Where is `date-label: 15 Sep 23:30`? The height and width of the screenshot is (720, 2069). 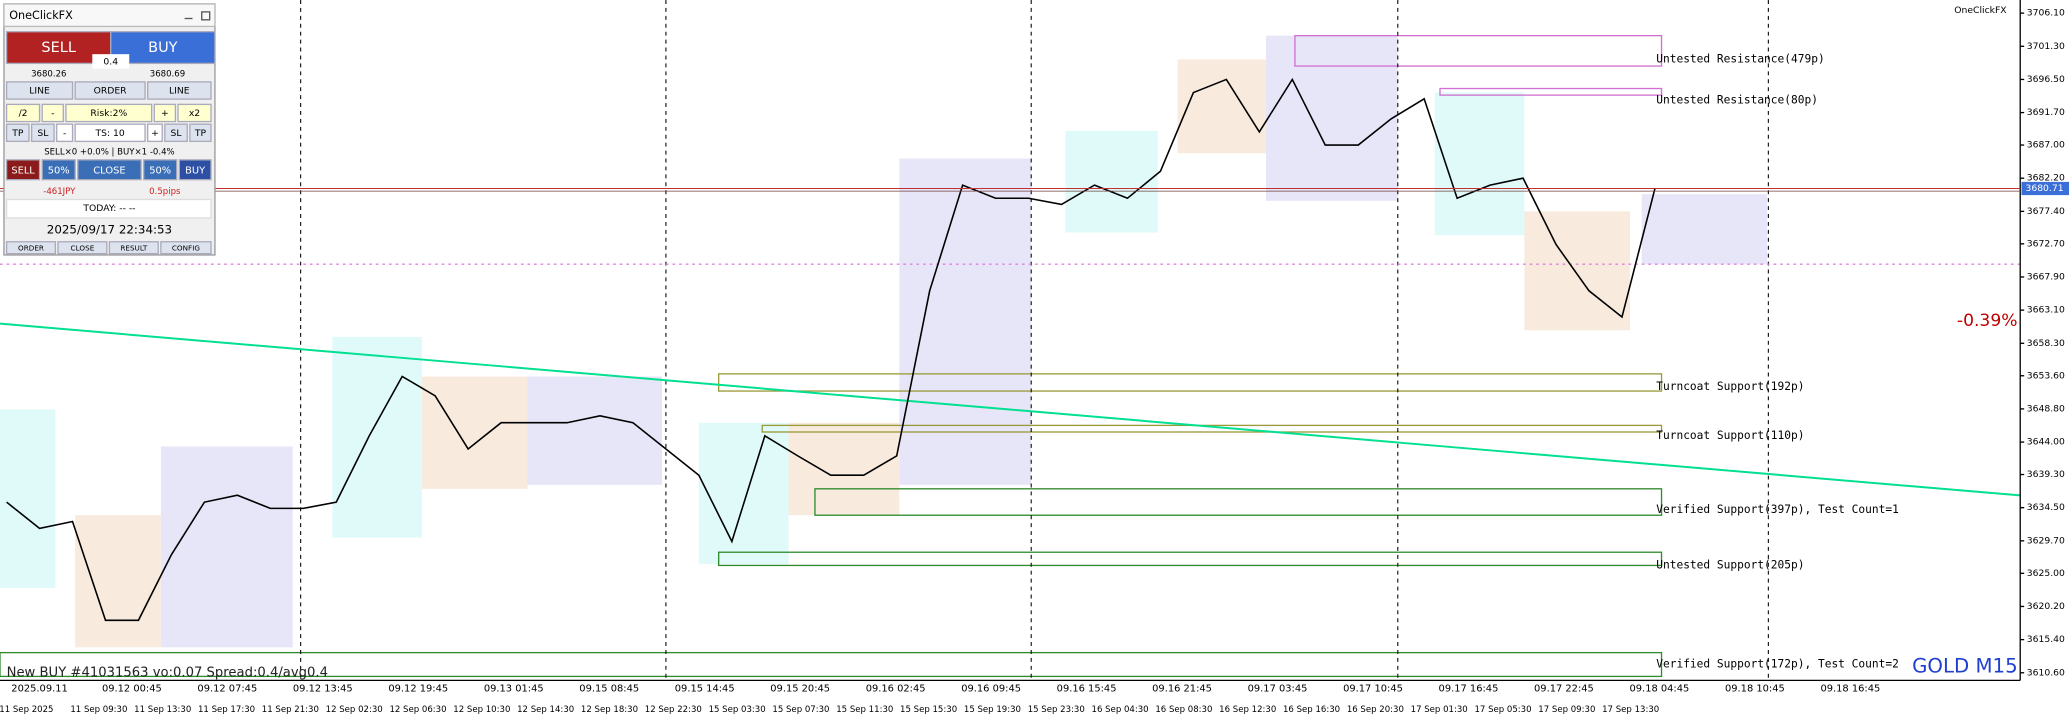 date-label: 15 Sep 23:30 is located at coordinates (1056, 710).